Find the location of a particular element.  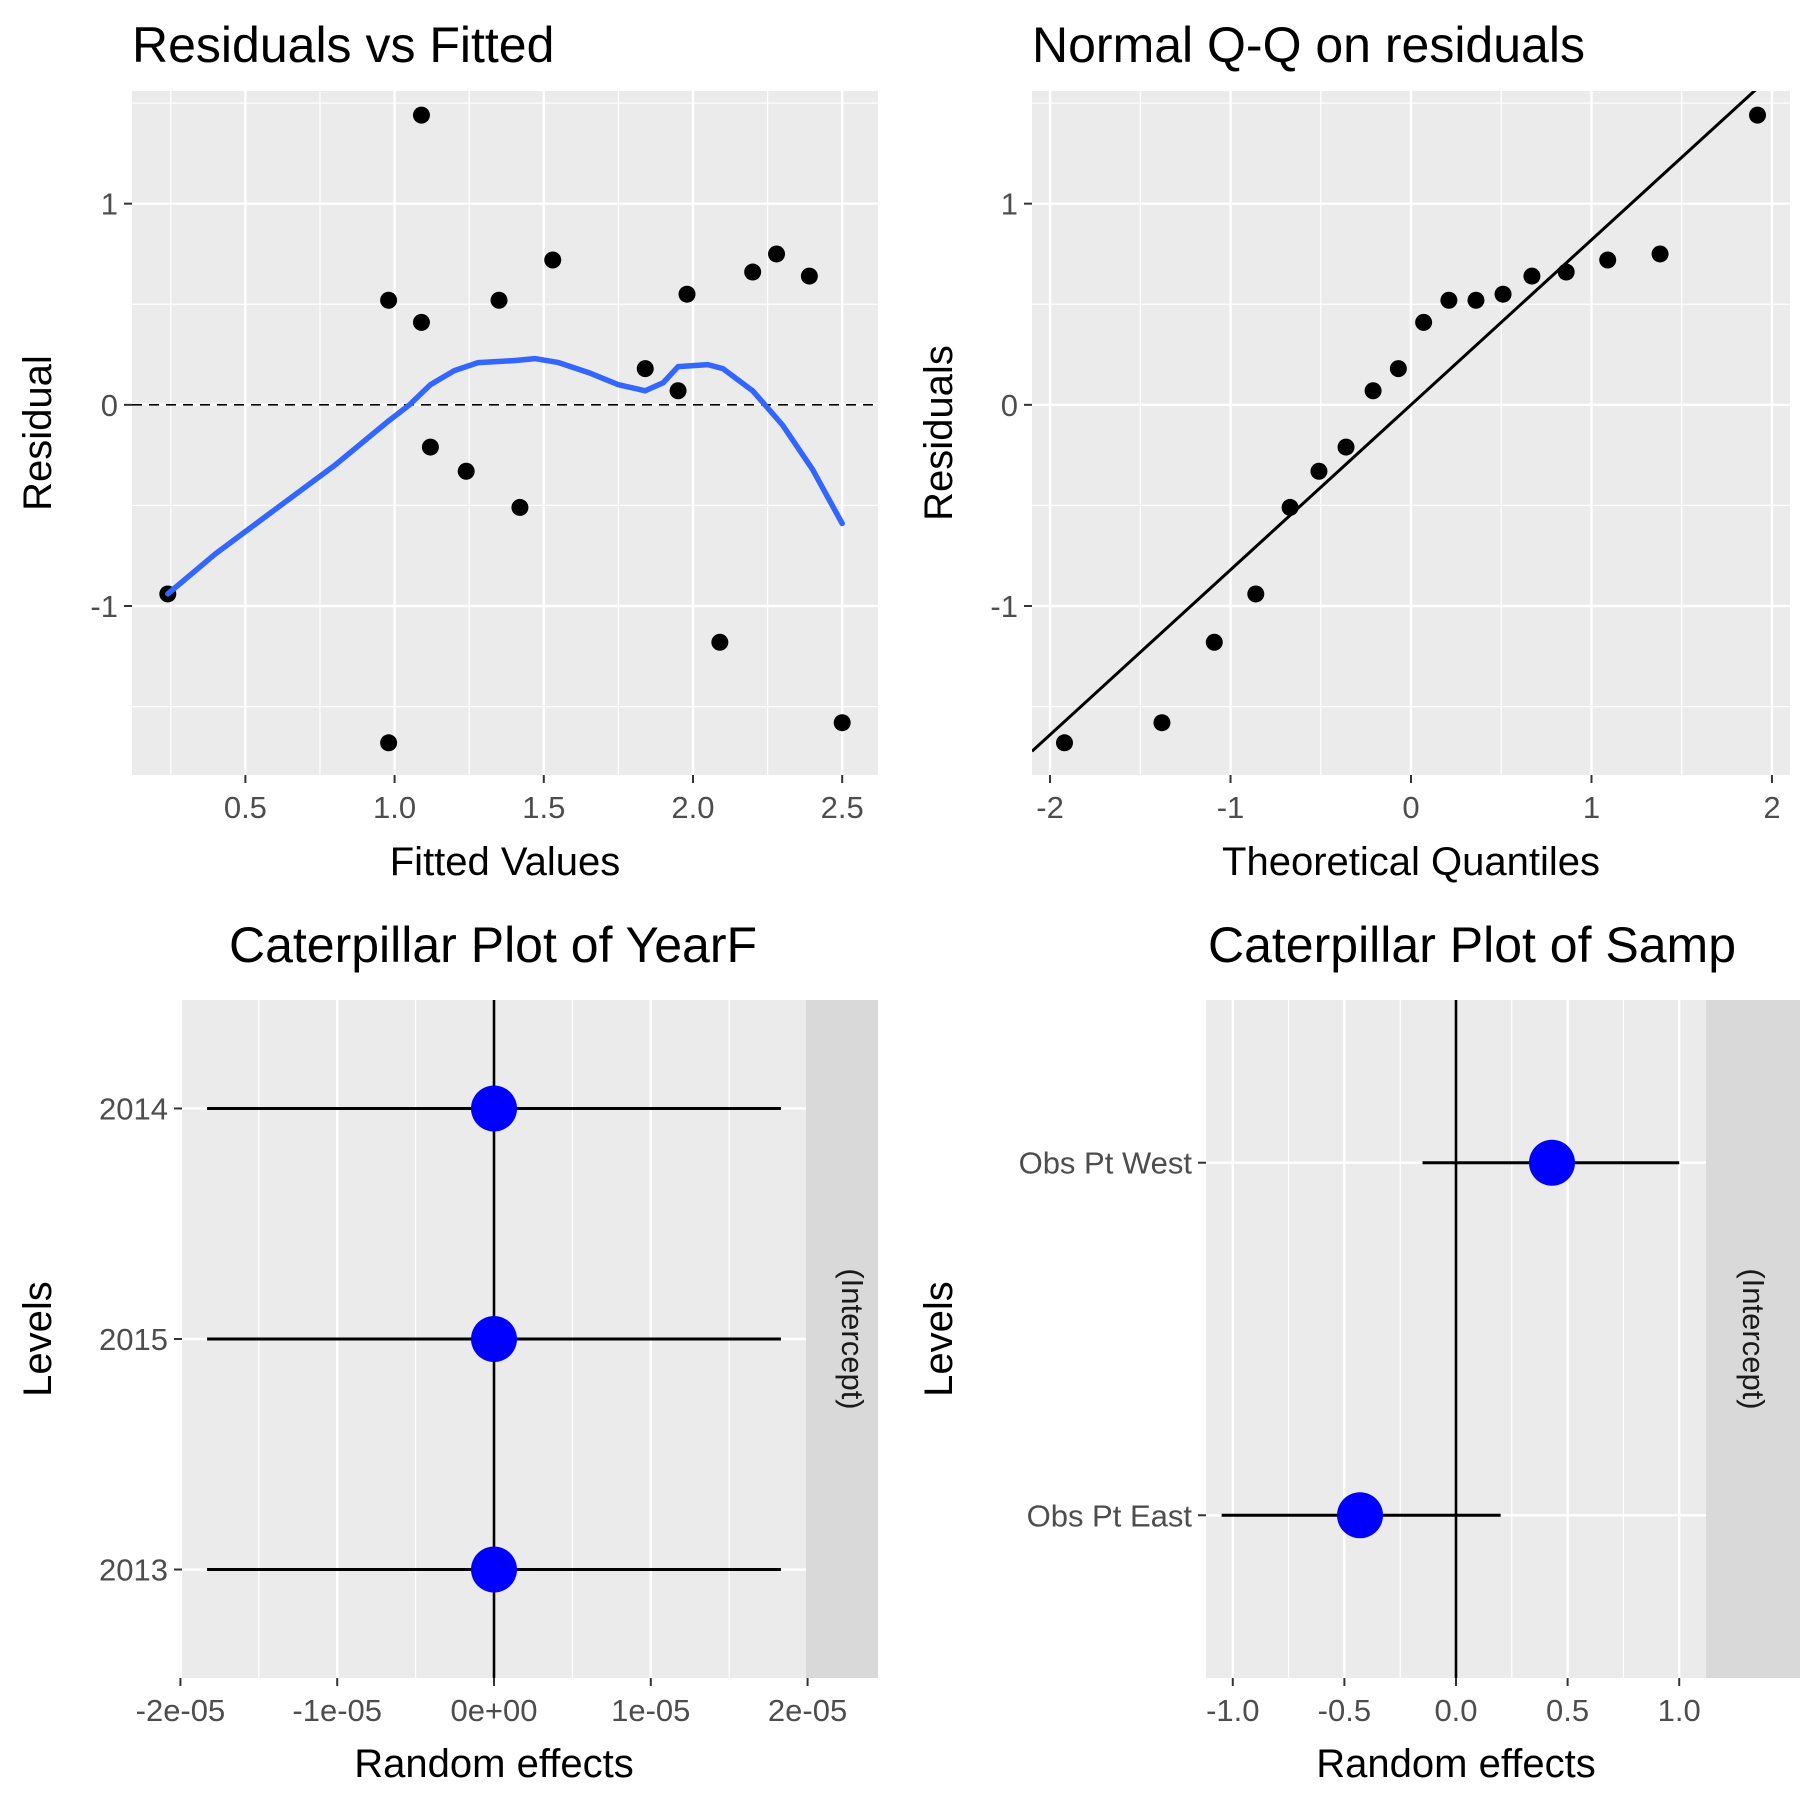

y-tick-label: 2014 is located at coordinates (133, 1108).